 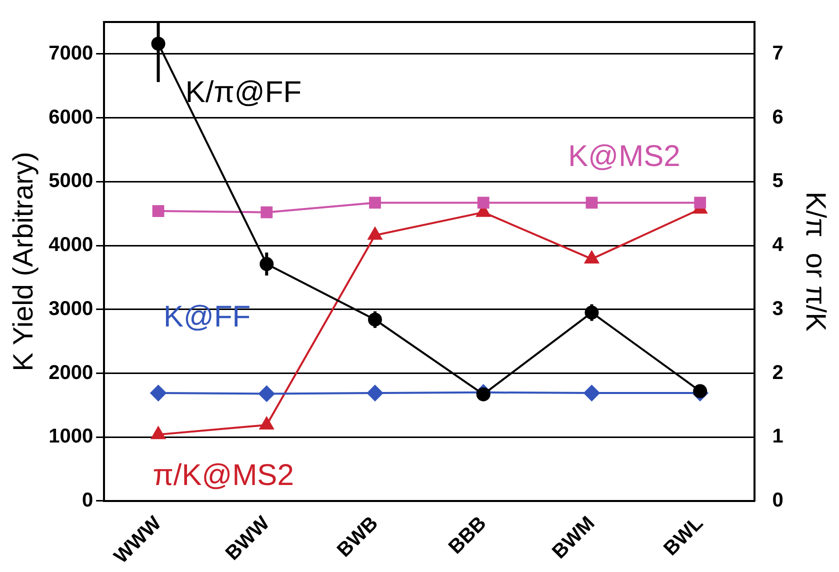 I want to click on y2-tick-label: 3, so click(x=778, y=309).